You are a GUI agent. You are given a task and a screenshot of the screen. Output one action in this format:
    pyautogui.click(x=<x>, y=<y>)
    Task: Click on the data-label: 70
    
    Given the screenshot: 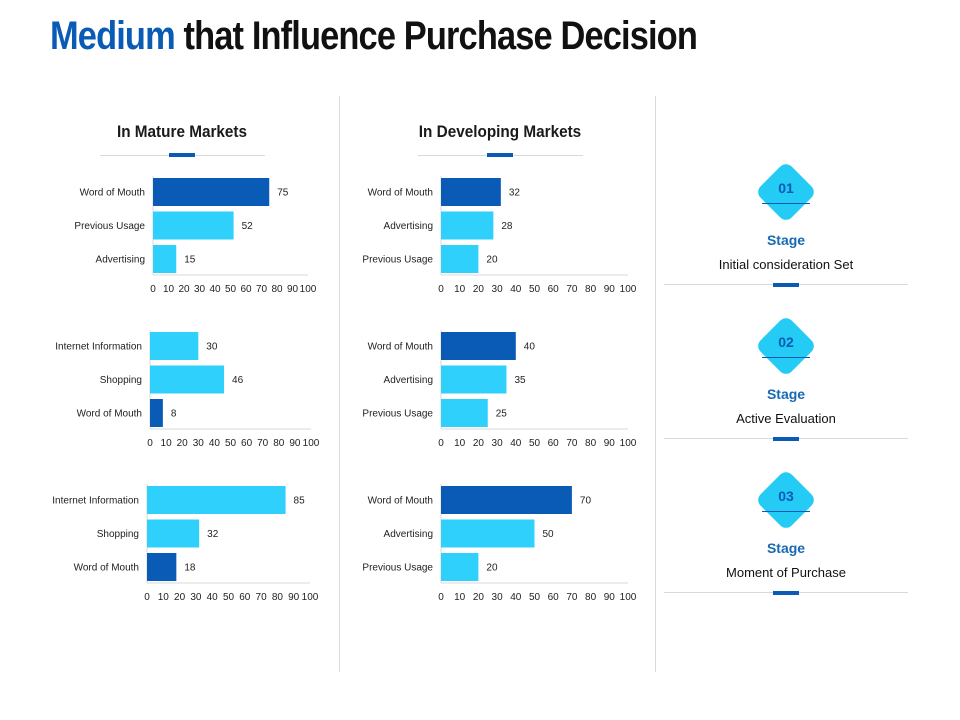 What is the action you would take?
    pyautogui.click(x=586, y=501)
    